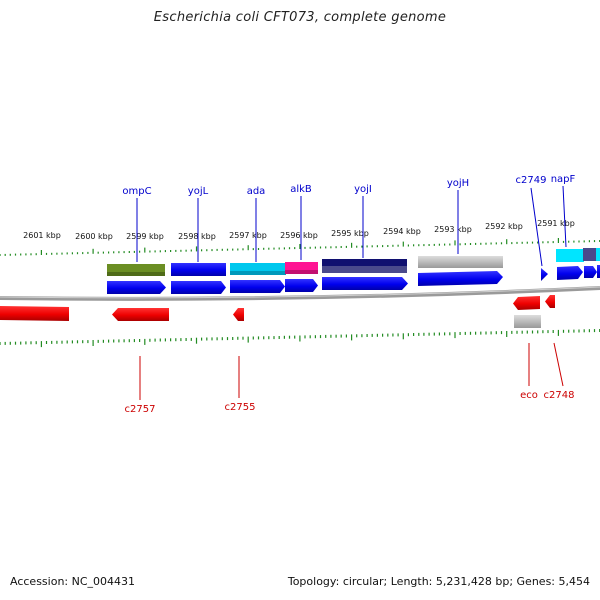 The image size is (600, 600). I want to click on gene-label-yojI: yojI, so click(363, 189).